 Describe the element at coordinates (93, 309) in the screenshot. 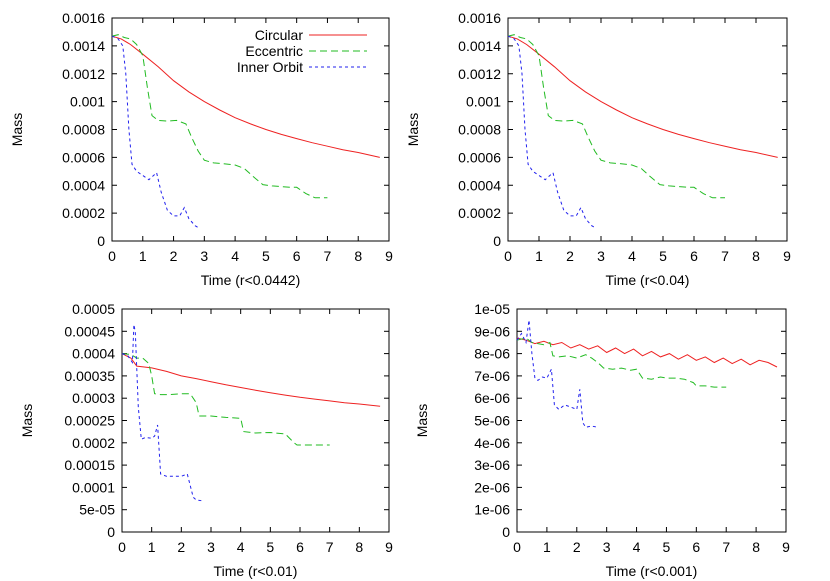

I see `y-tick-label: 0.0005` at that location.